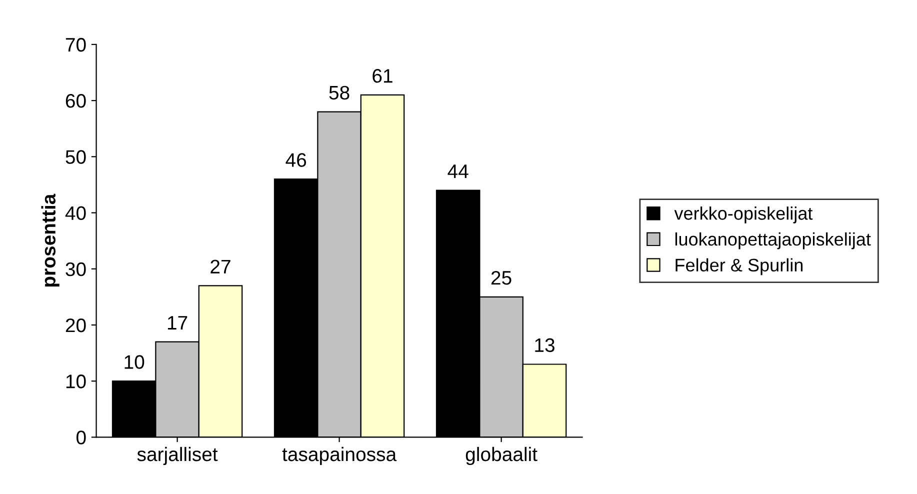  What do you see at coordinates (743, 215) in the screenshot?
I see `legend-label: verkko-opiskelijat` at bounding box center [743, 215].